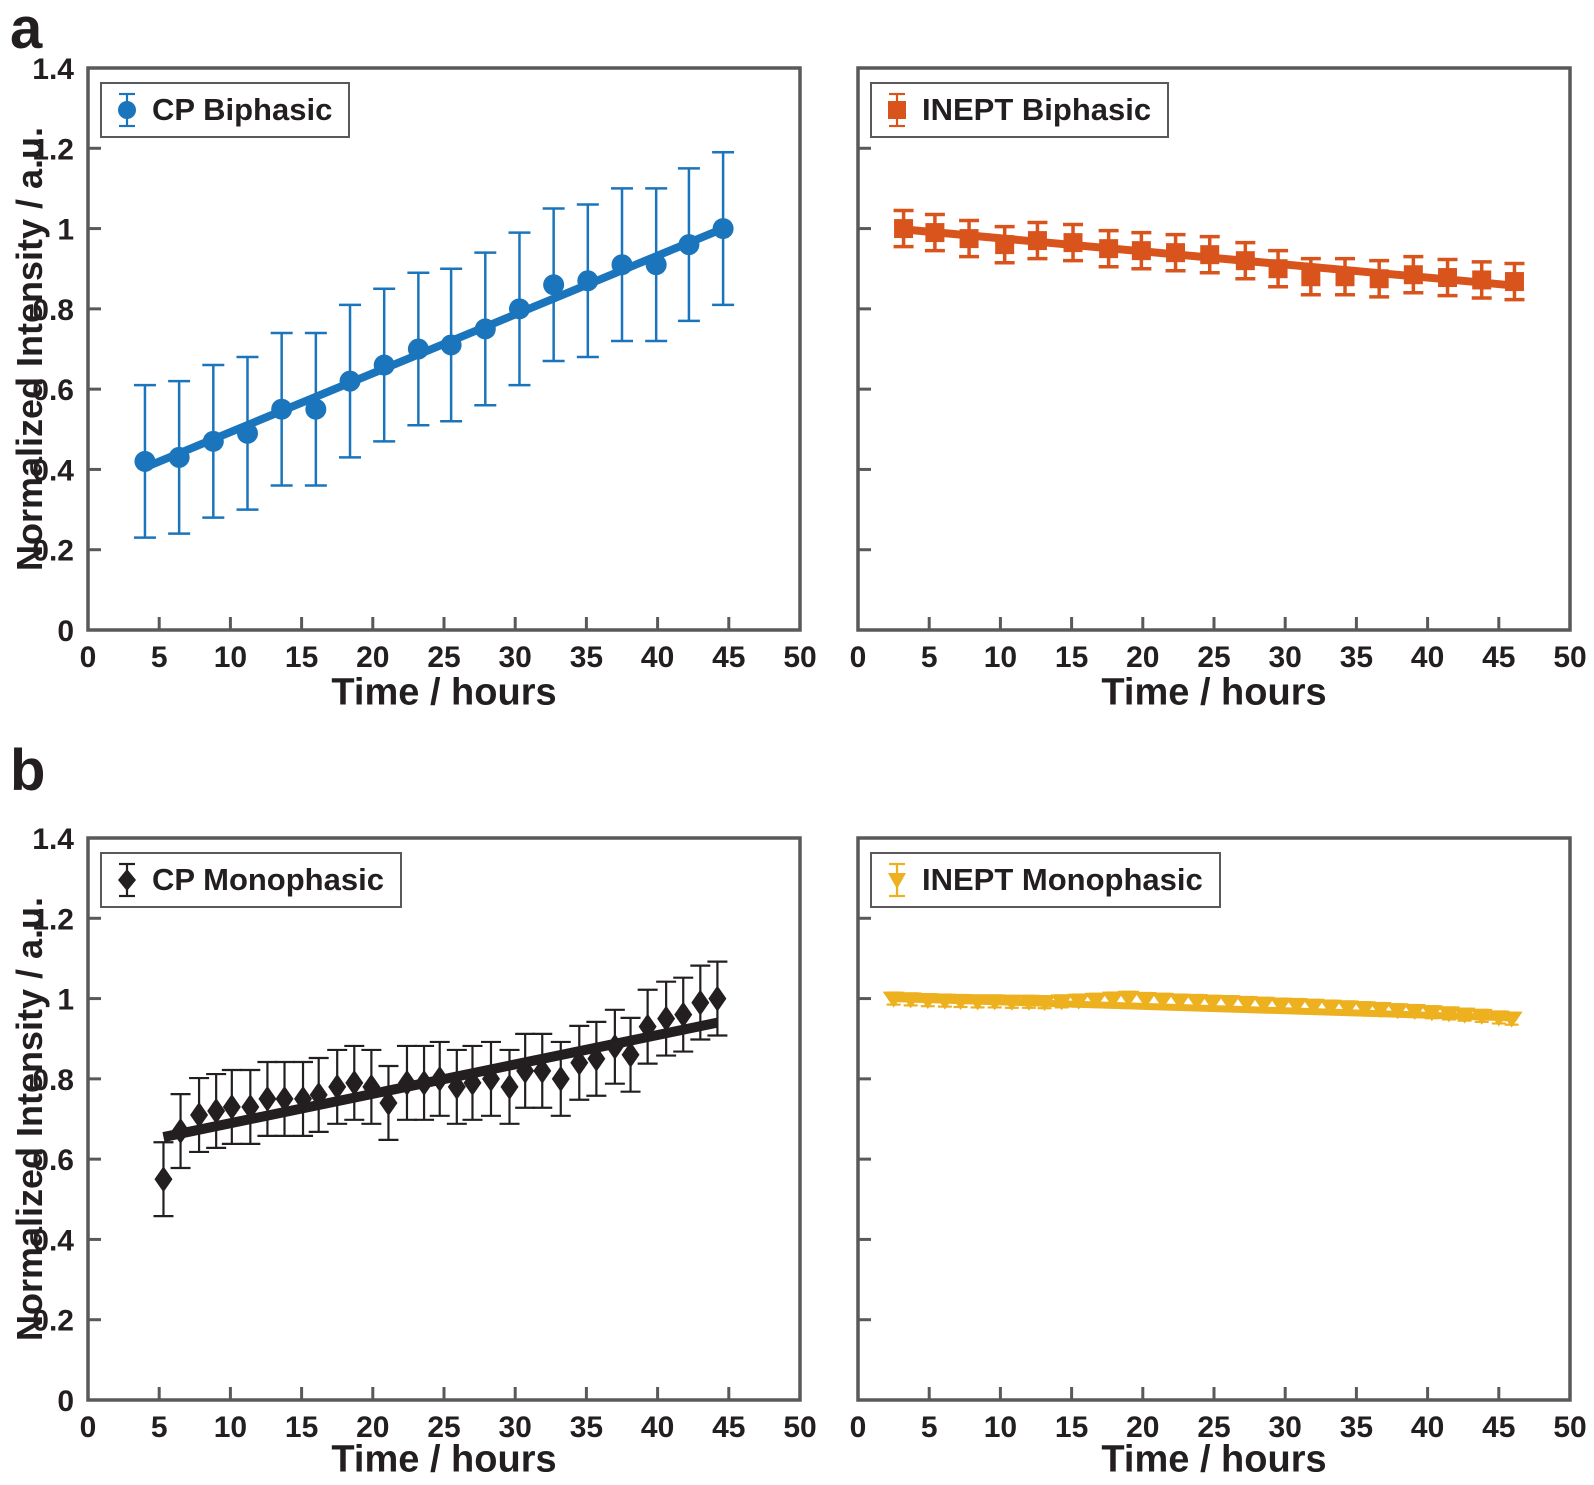  What do you see at coordinates (444, 1459) in the screenshot?
I see `x-axis-label-bottom-left: Time / hours` at bounding box center [444, 1459].